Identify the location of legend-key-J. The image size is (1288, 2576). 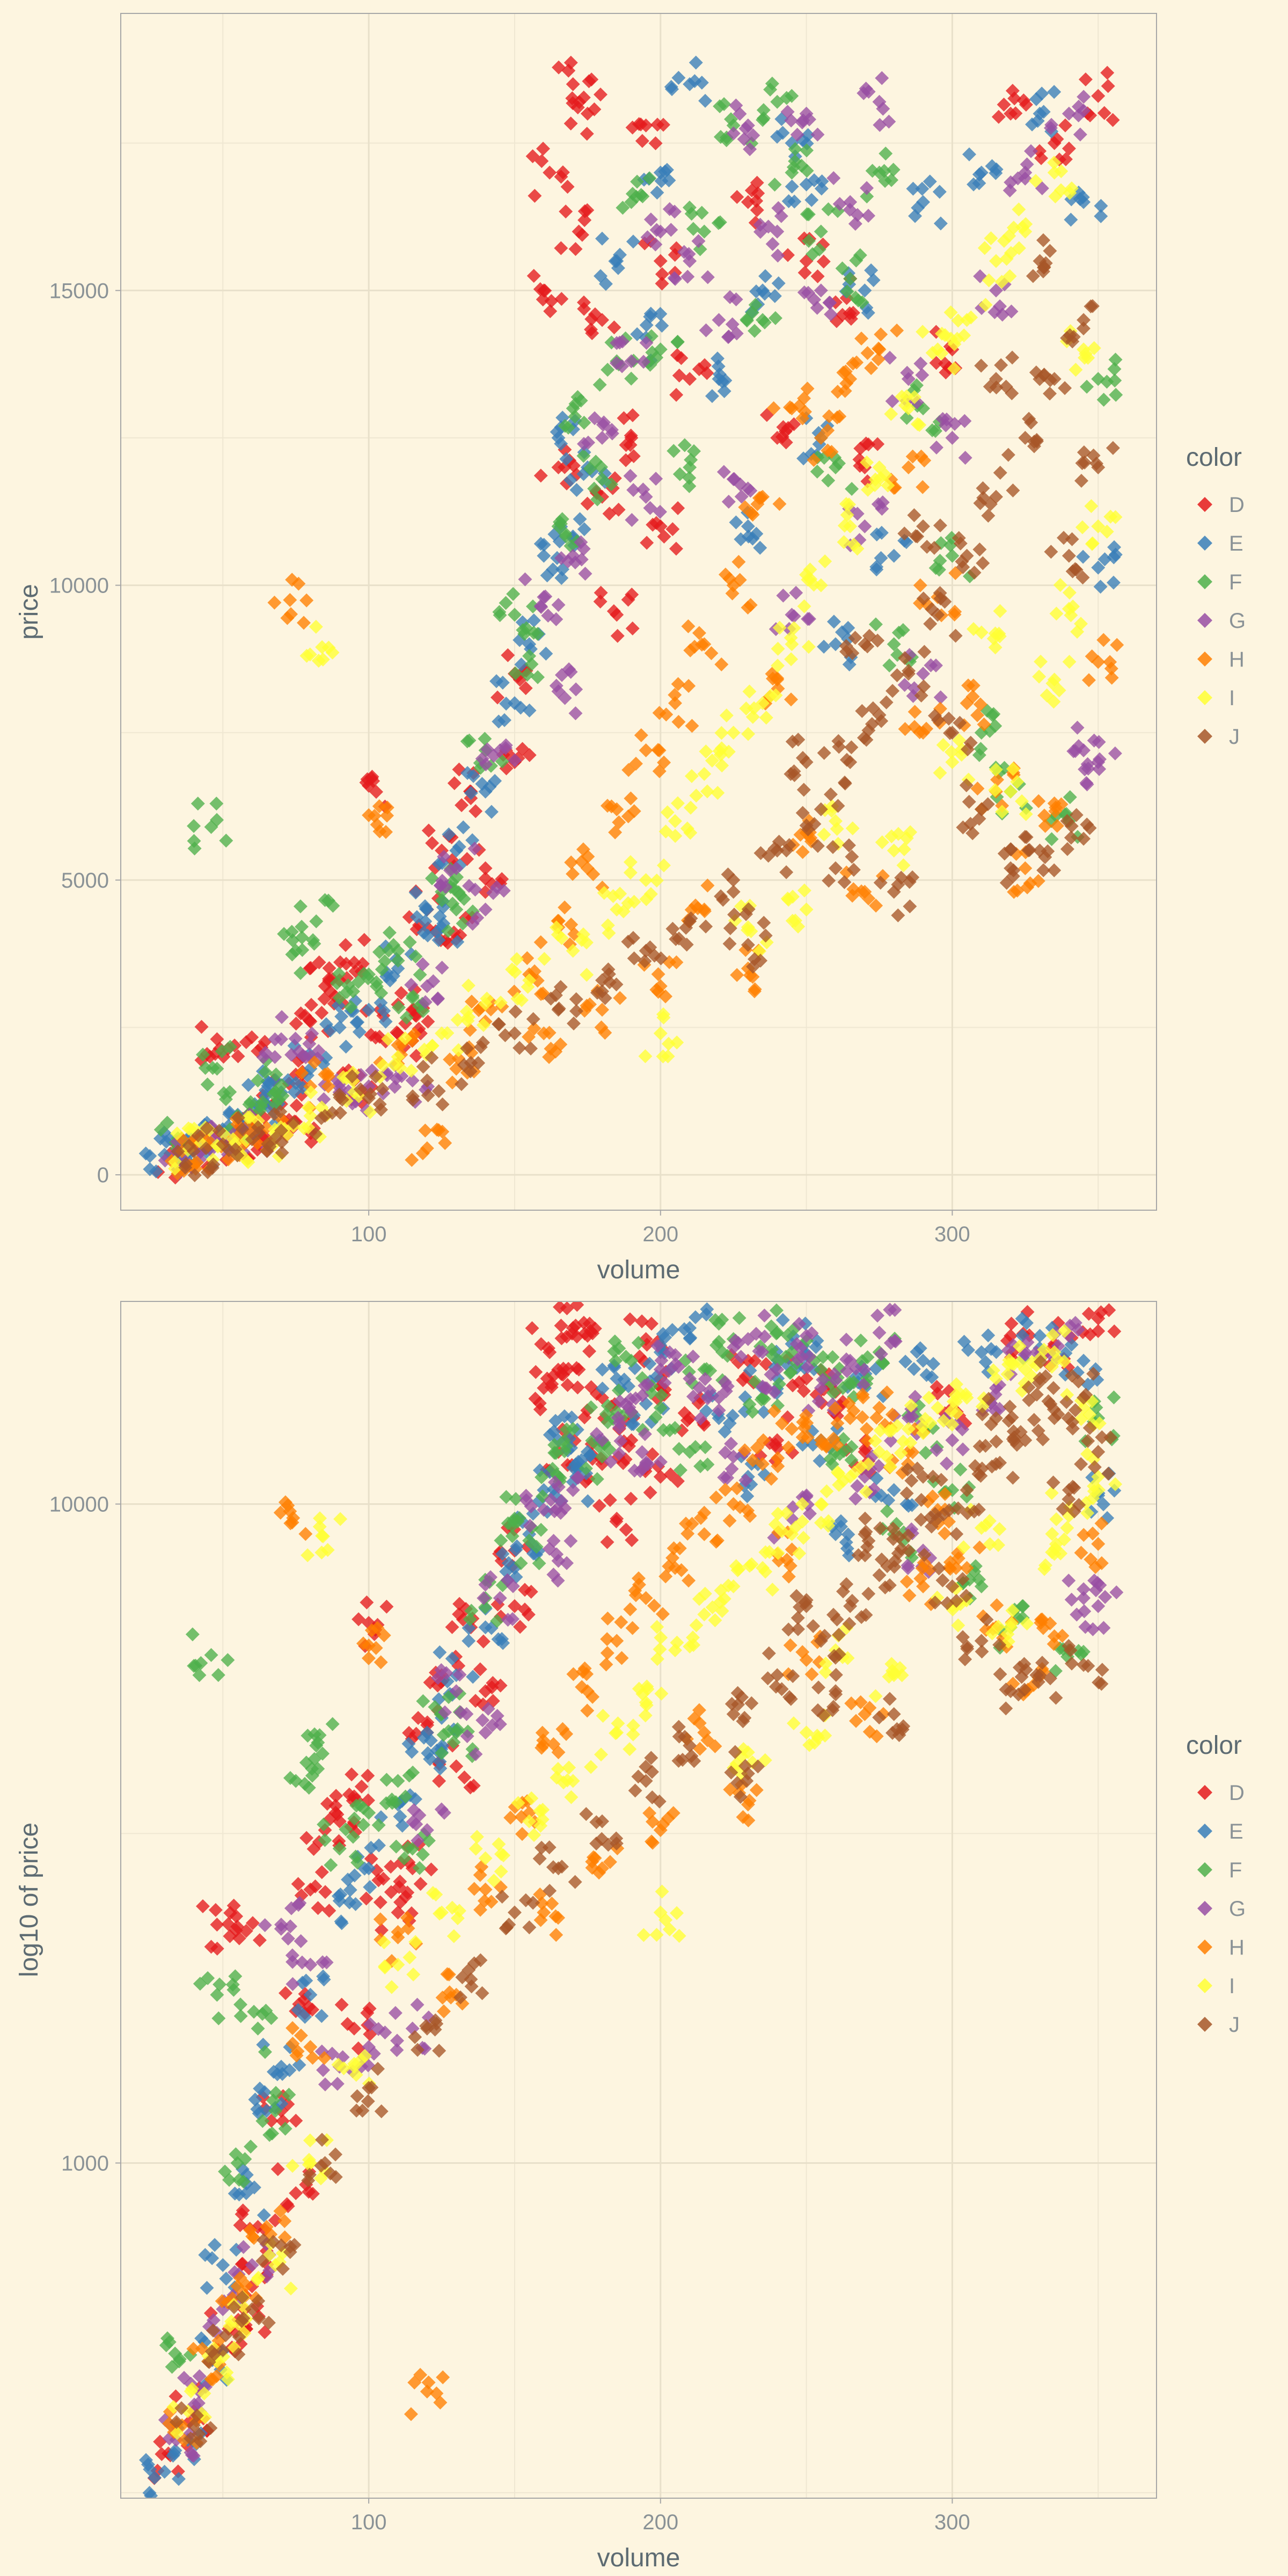
(1204, 736).